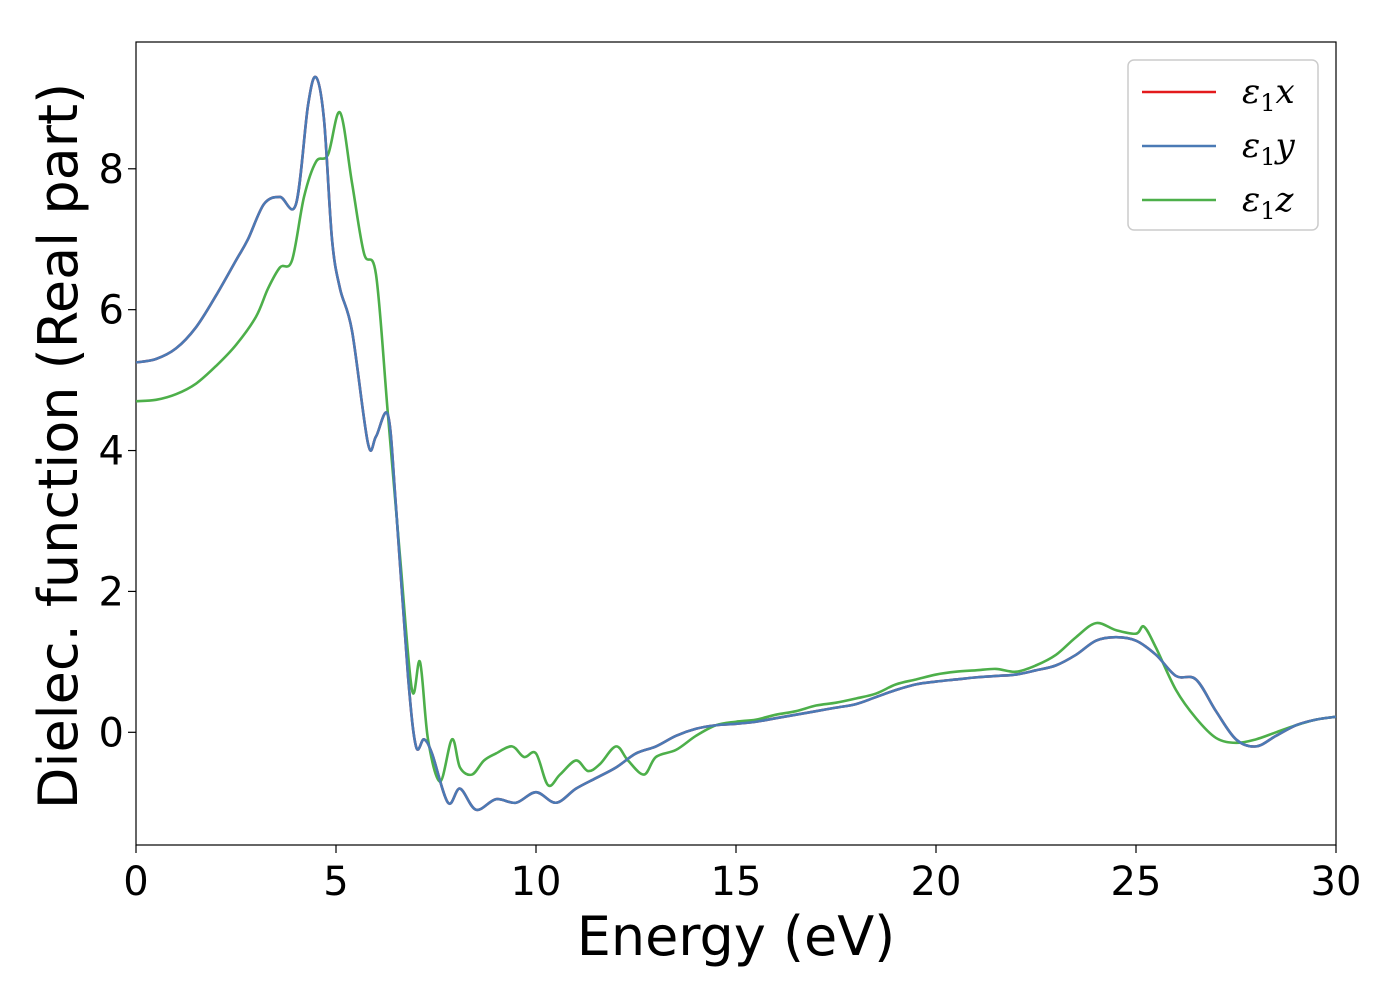 The image size is (1400, 1000). What do you see at coordinates (111, 311) in the screenshot?
I see `y-tick-label: 6` at bounding box center [111, 311].